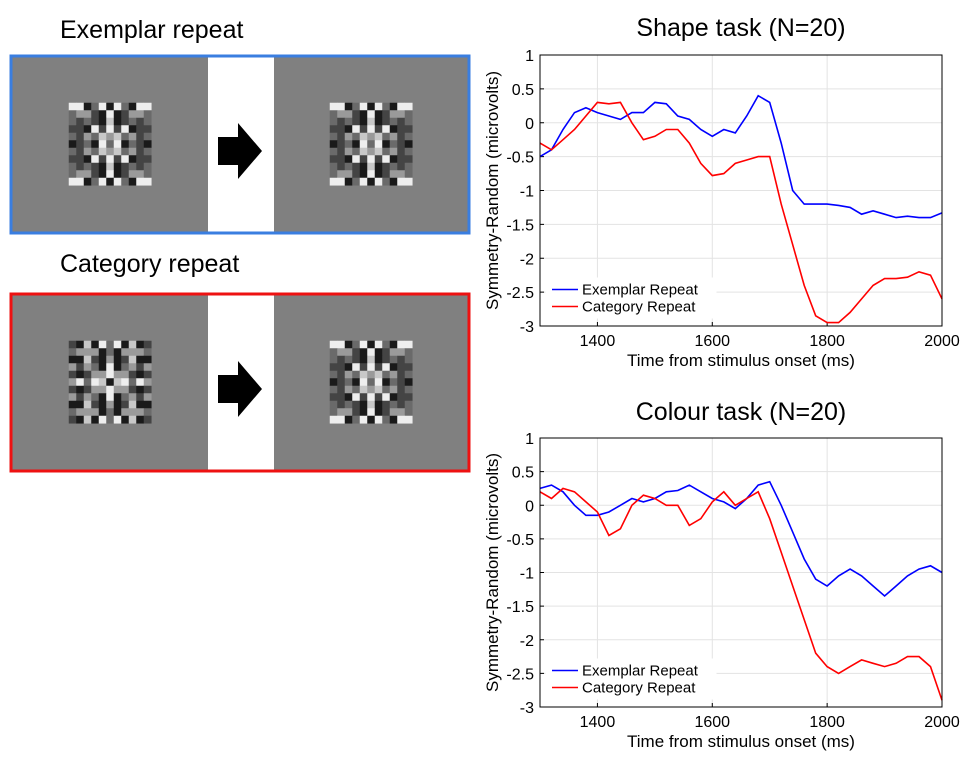 This screenshot has height=757, width=970. Describe the element at coordinates (712, 341) in the screenshot. I see `x-tick-label: 1600` at that location.